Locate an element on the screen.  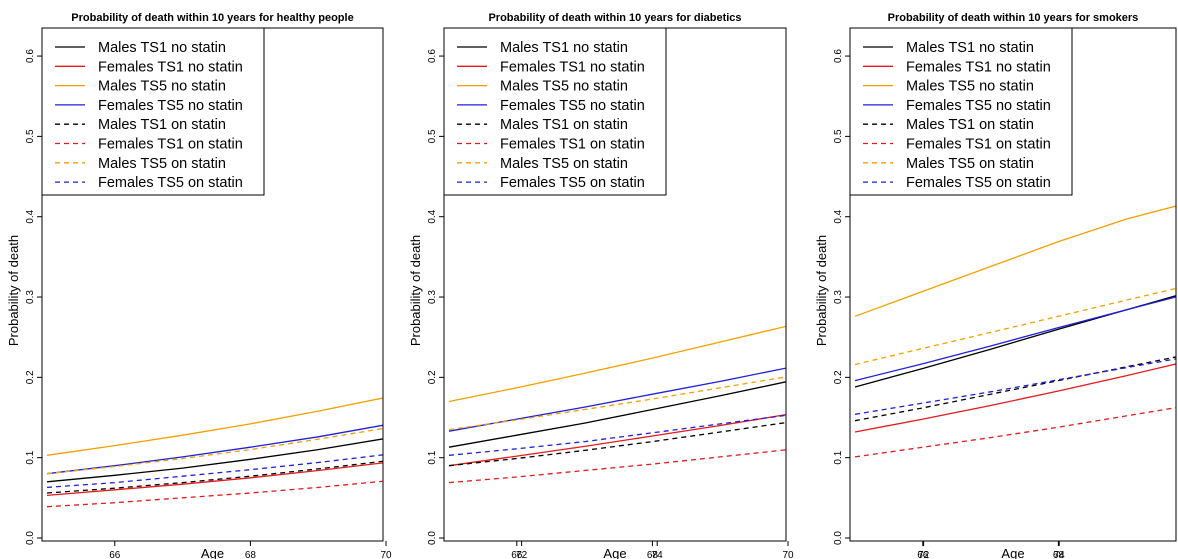
x-axis: 66 68 70 72 74 is located at coordinates (386, 550).